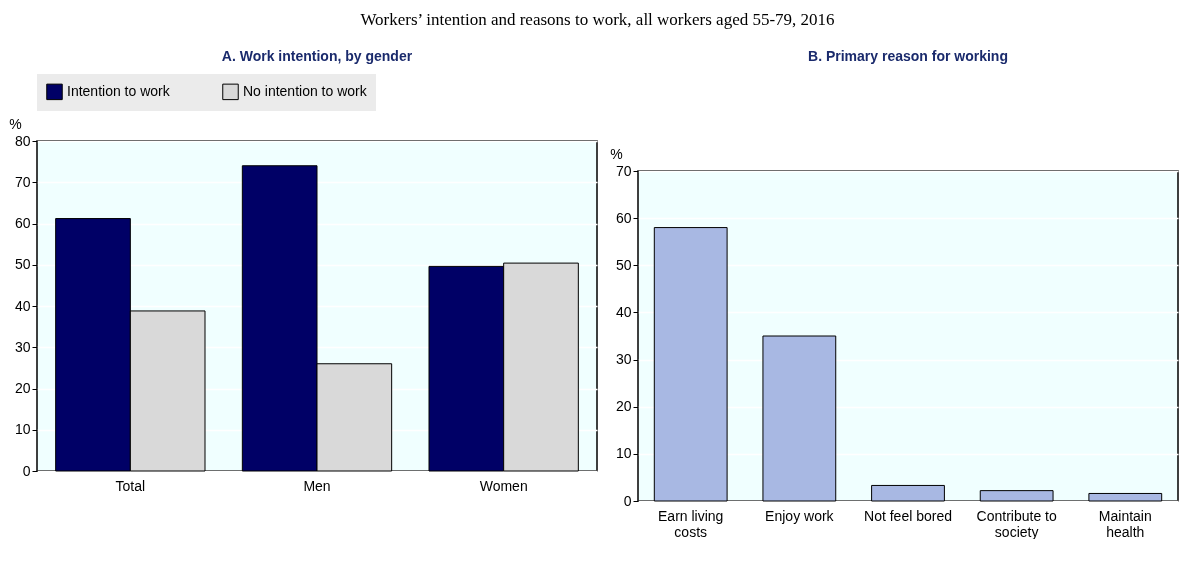 The image size is (1195, 562). Describe the element at coordinates (800, 515) in the screenshot. I see `x-tick-label: Enjoy work` at that location.